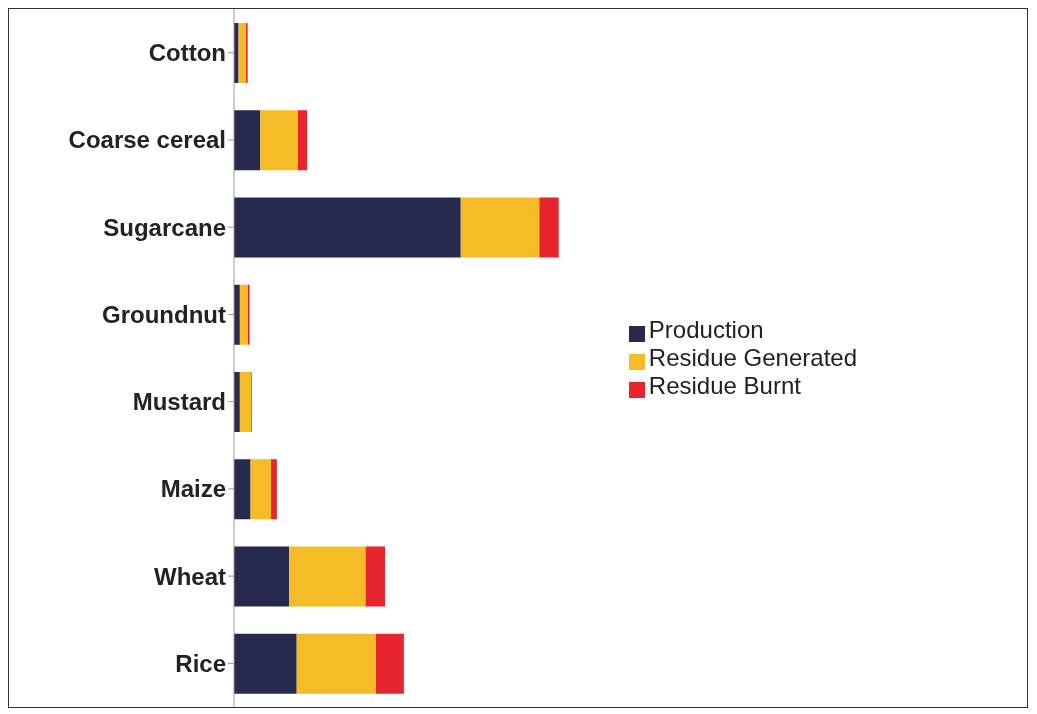 The image size is (1037, 714). What do you see at coordinates (164, 314) in the screenshot?
I see `y-tick-label: Groundnut` at bounding box center [164, 314].